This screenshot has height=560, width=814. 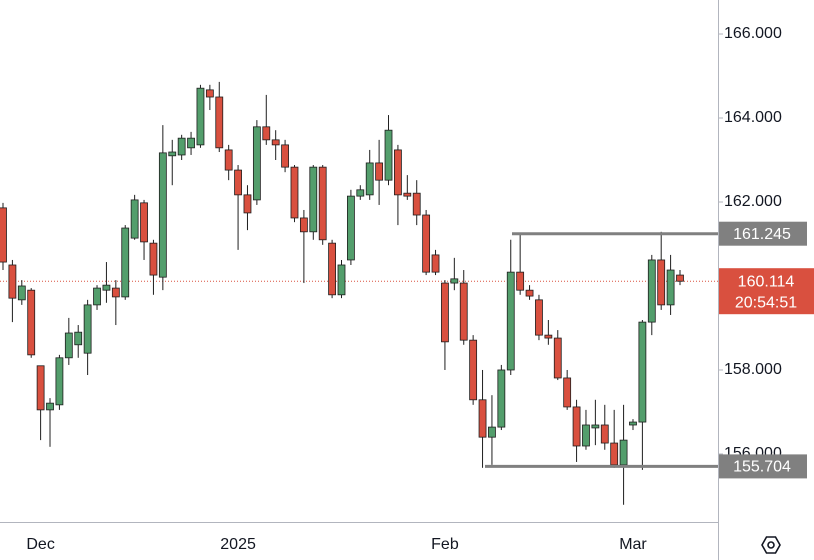 I want to click on y-tick-label: 162.000, so click(x=753, y=201).